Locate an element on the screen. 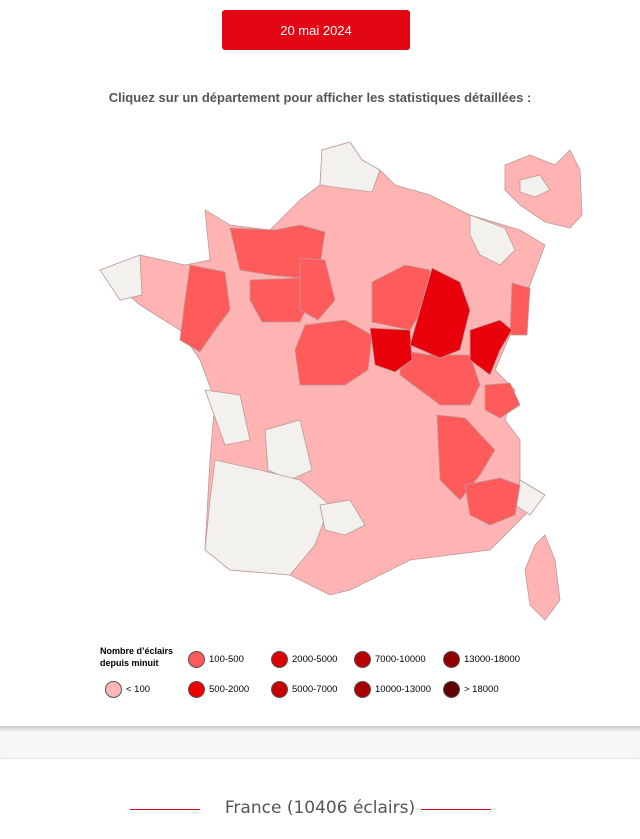 This screenshot has height=839, width=640. france-summary: France (10406 éclairs) is located at coordinates (320, 808).